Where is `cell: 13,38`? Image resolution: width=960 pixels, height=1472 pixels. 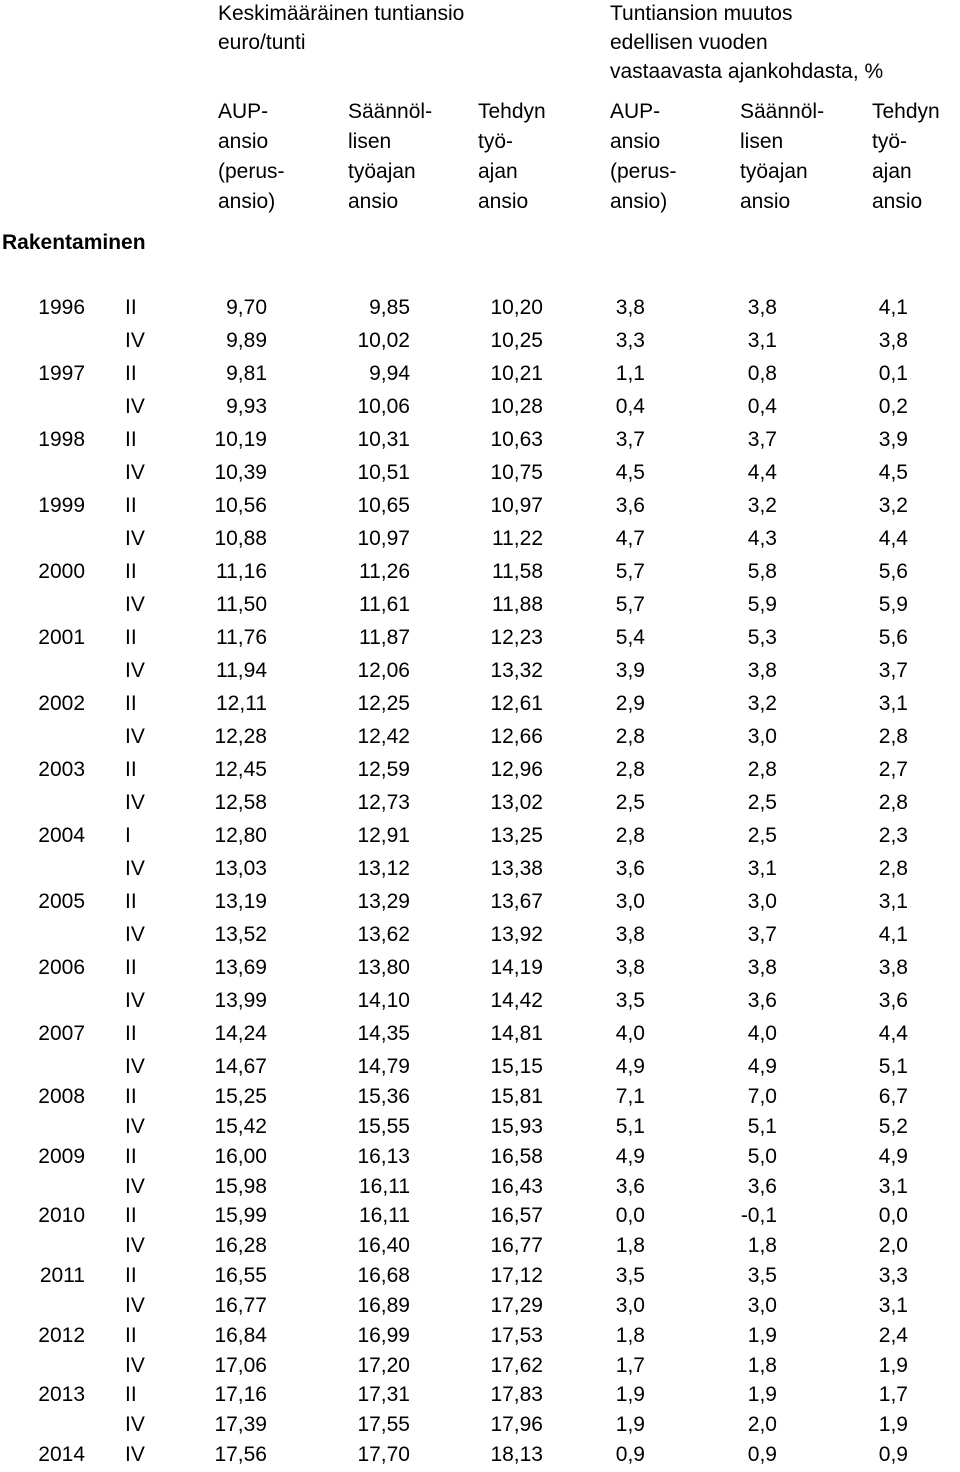
cell: 13,38 is located at coordinates (516, 868).